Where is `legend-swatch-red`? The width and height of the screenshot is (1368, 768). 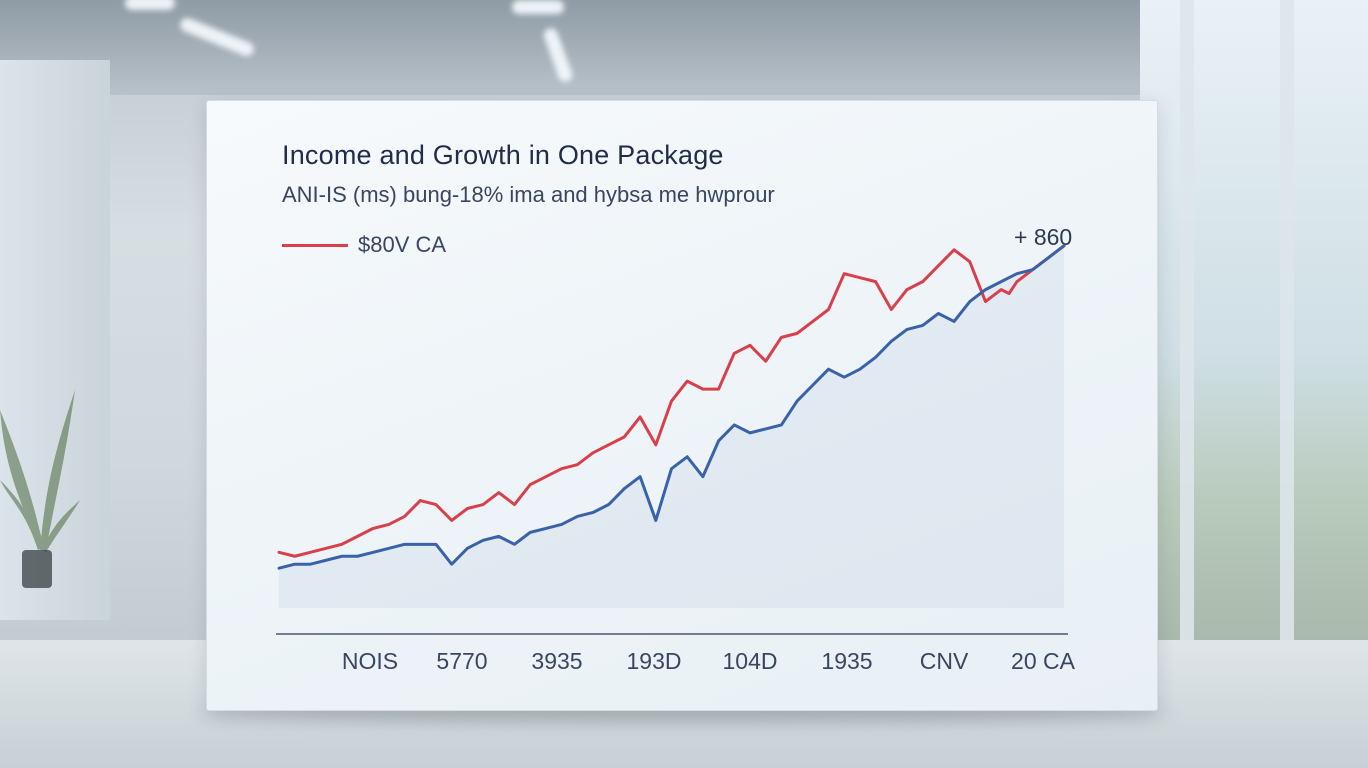 legend-swatch-red is located at coordinates (315, 245).